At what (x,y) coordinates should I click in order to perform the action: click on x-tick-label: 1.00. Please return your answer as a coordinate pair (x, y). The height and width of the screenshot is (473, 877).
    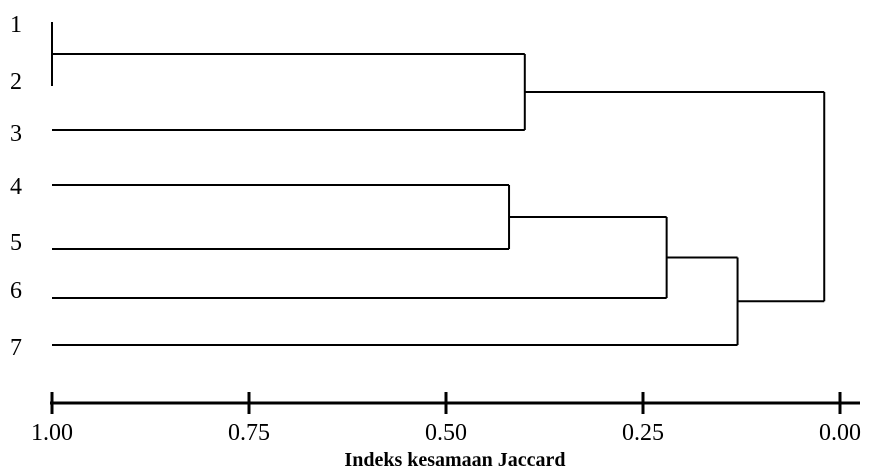
    Looking at the image, I should click on (52, 433).